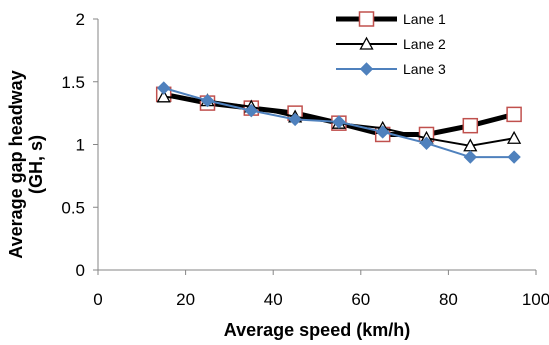  What do you see at coordinates (80, 145) in the screenshot?
I see `y-tick-label: 1` at bounding box center [80, 145].